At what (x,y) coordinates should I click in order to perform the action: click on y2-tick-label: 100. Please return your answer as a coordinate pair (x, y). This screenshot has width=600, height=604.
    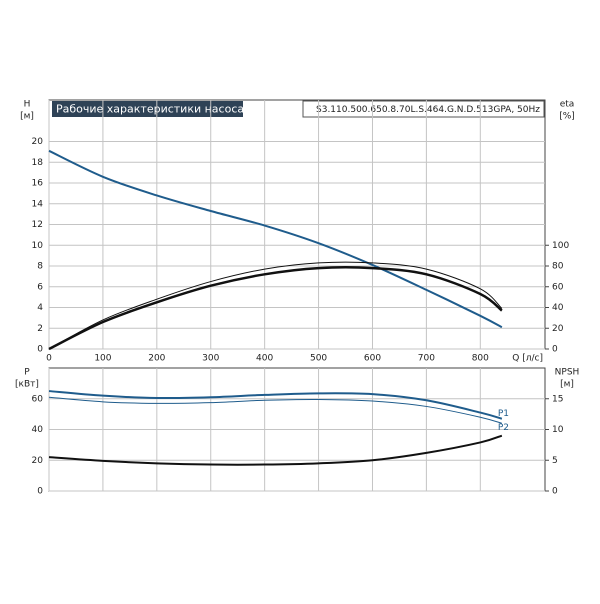
    Looking at the image, I should click on (560, 246).